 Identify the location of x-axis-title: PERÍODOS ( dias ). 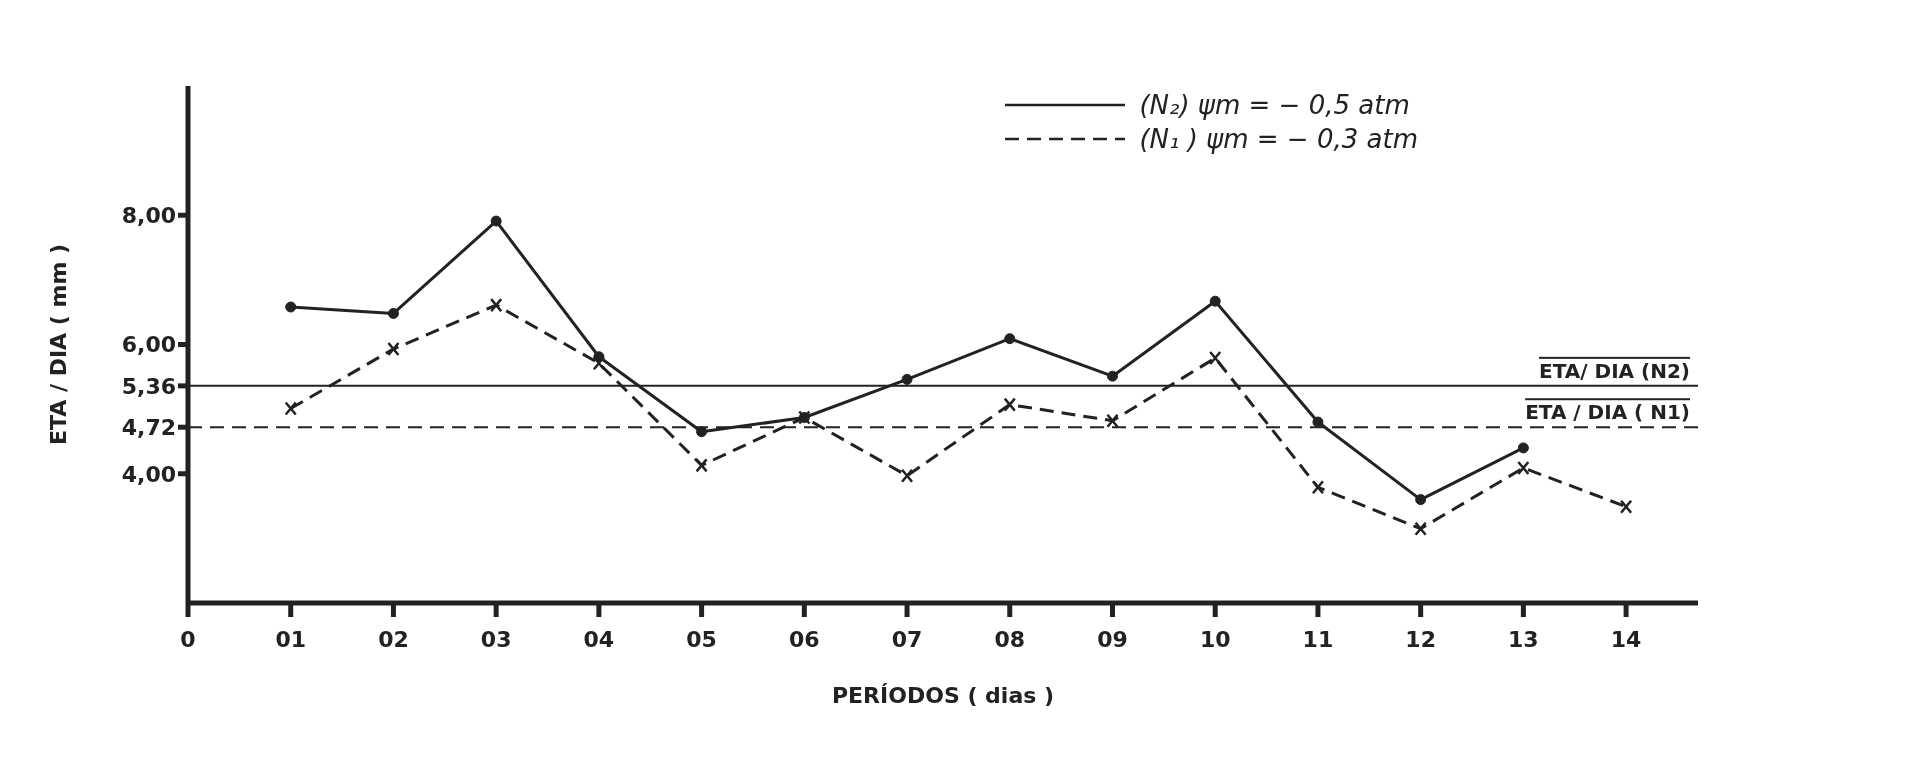
(943, 695).